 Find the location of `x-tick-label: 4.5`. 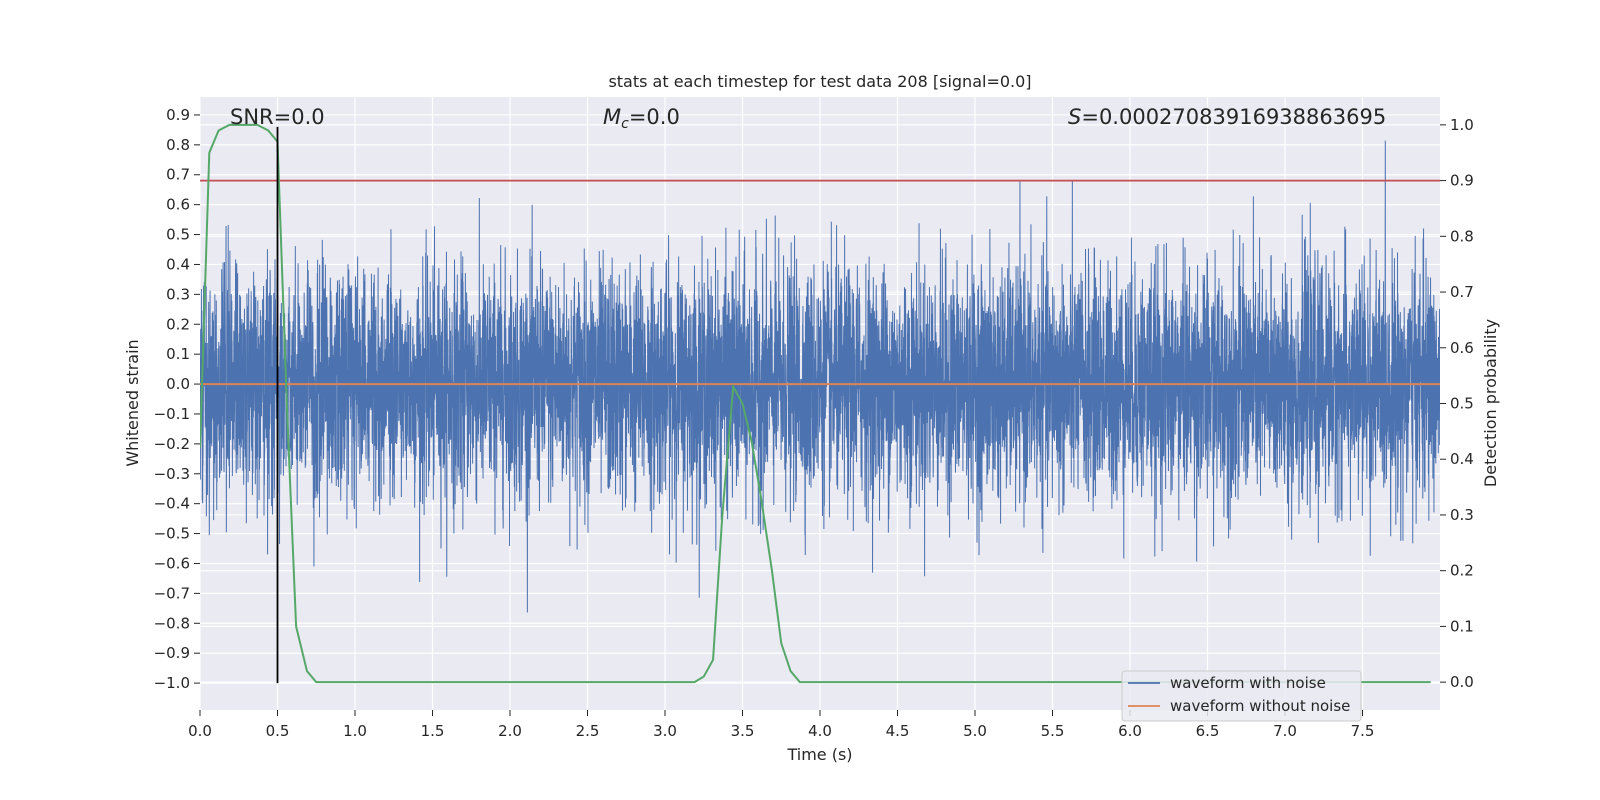

x-tick-label: 4.5 is located at coordinates (898, 731).